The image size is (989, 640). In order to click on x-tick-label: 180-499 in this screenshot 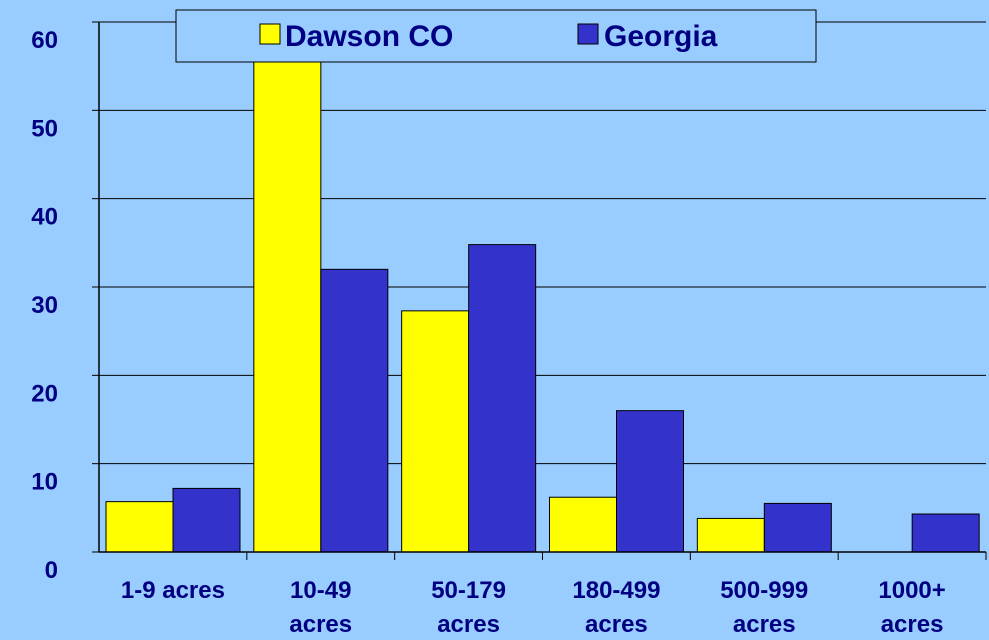, I will do `click(616, 590)`.